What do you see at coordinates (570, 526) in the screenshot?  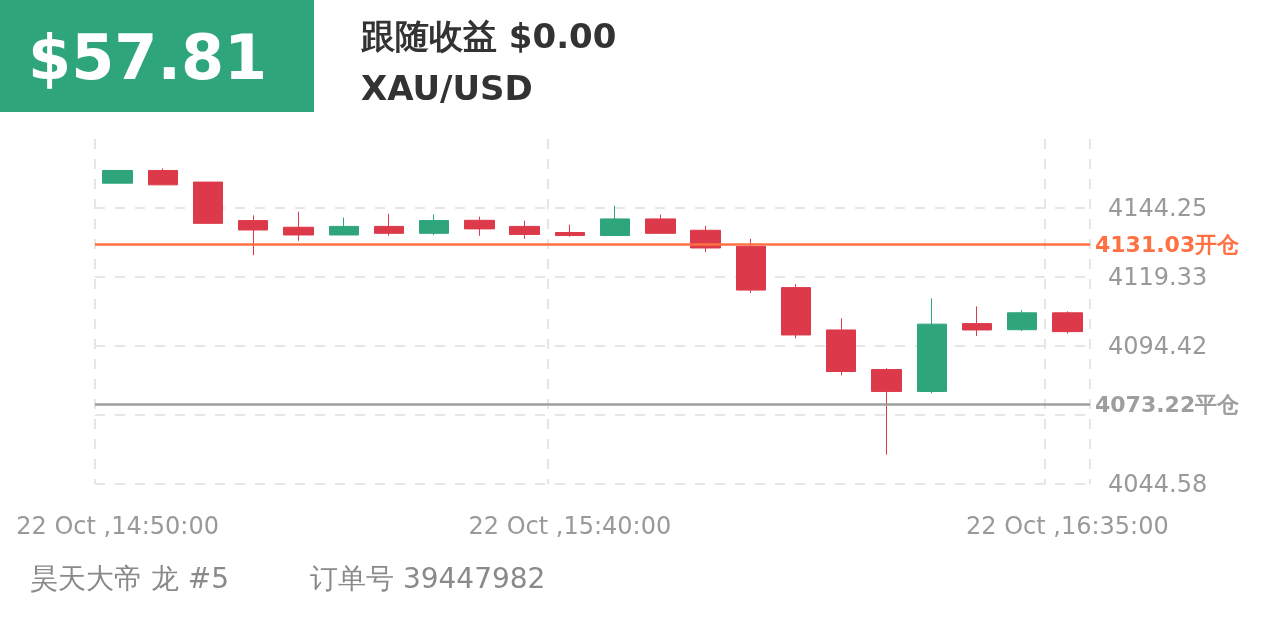 I see `x-tick-label: 22 Oct ,15:40:00` at bounding box center [570, 526].